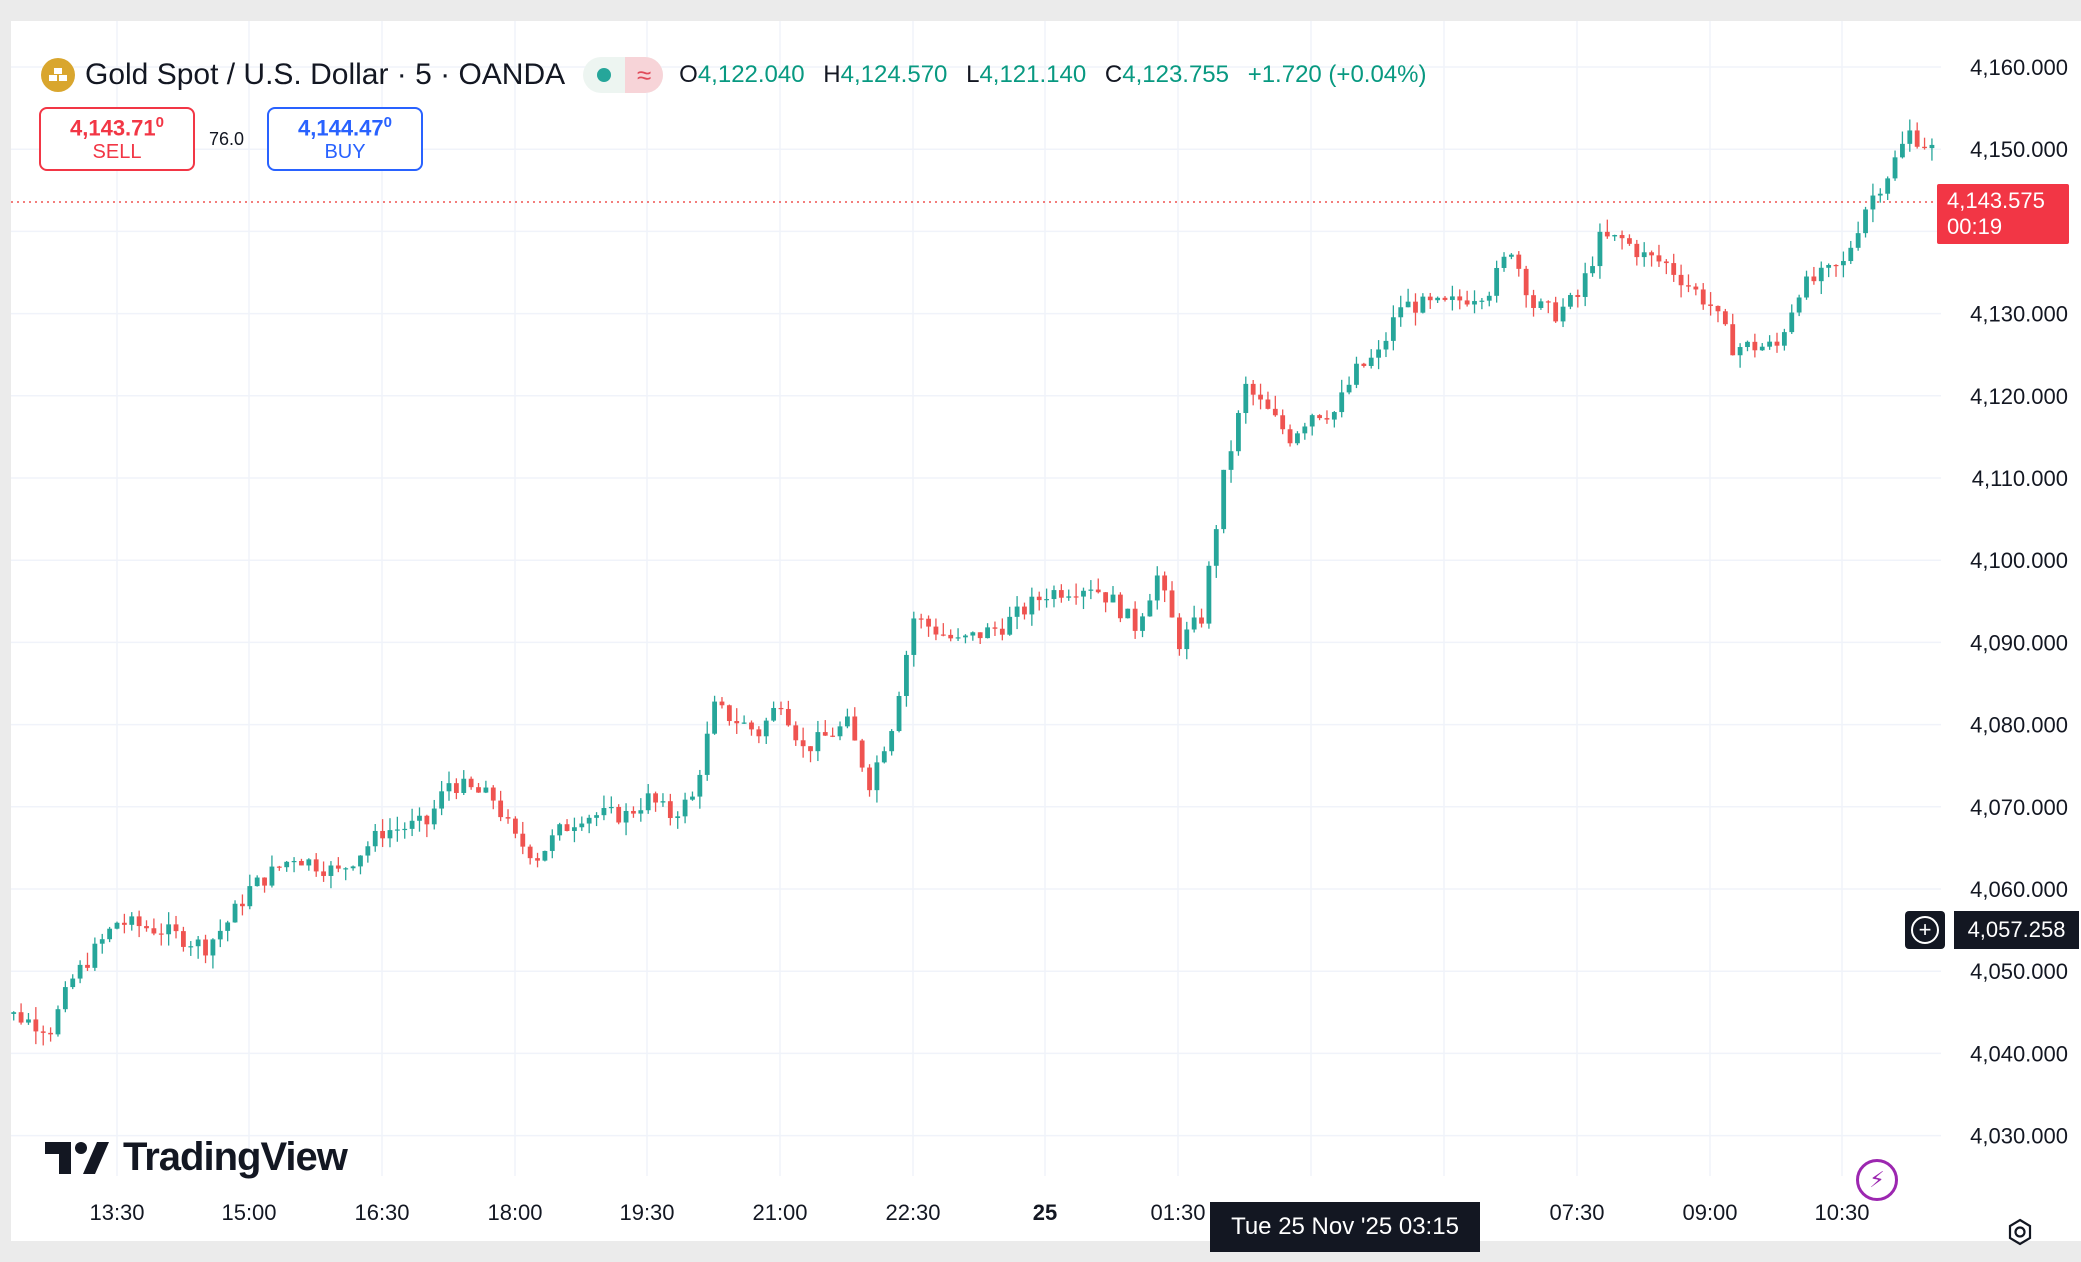 The image size is (2081, 1262). I want to click on settings-icon, so click(2020, 1232).